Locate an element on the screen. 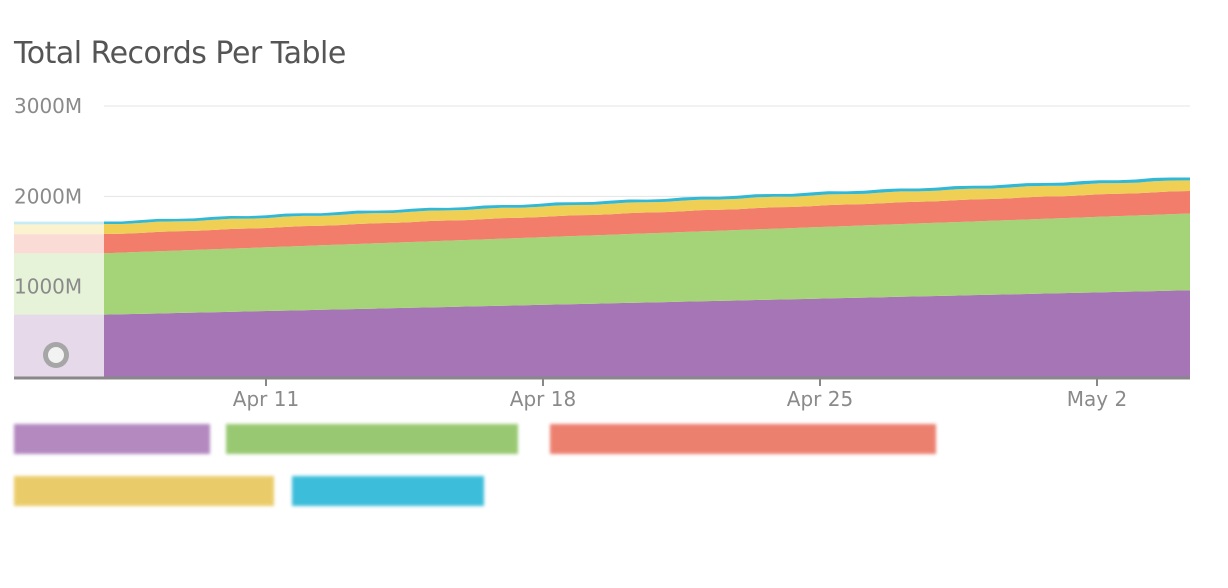 Image resolution: width=1228 pixels, height=588 pixels. x-tick-label: Apr 11 is located at coordinates (266, 399).